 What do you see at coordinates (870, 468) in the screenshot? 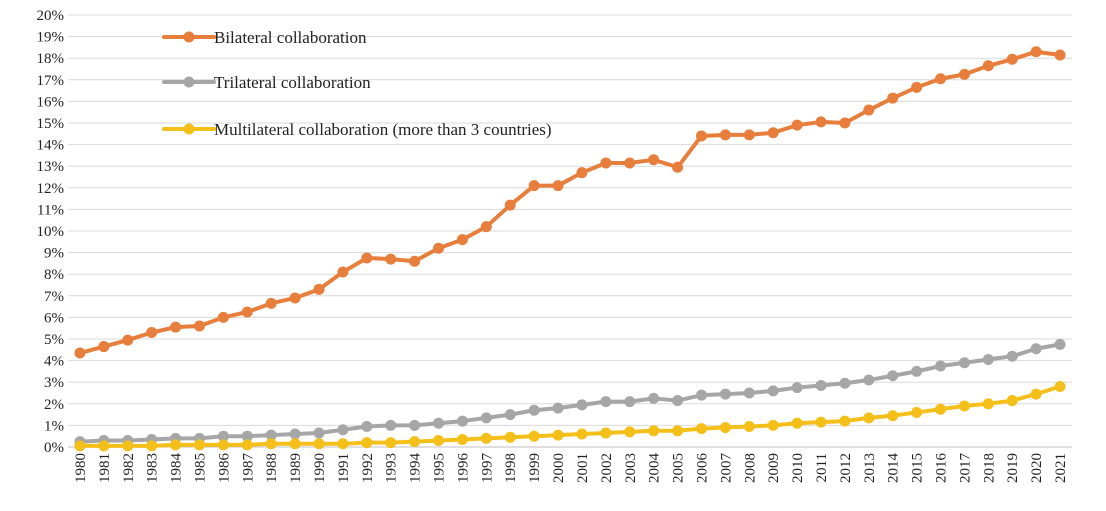
I see `x-tick-label: 2013` at bounding box center [870, 468].